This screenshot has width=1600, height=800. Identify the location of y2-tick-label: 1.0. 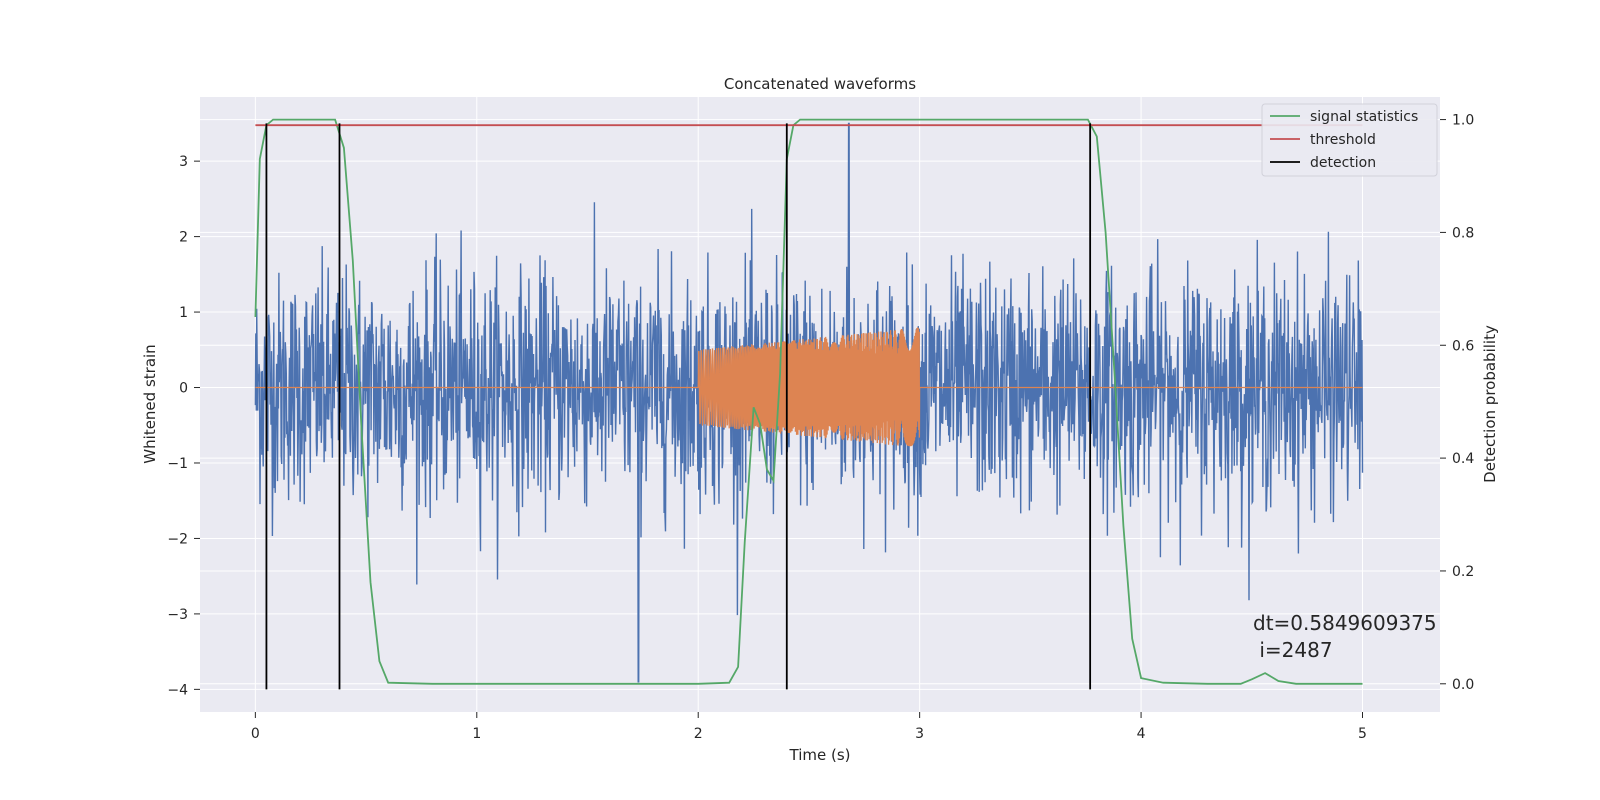
(1463, 121).